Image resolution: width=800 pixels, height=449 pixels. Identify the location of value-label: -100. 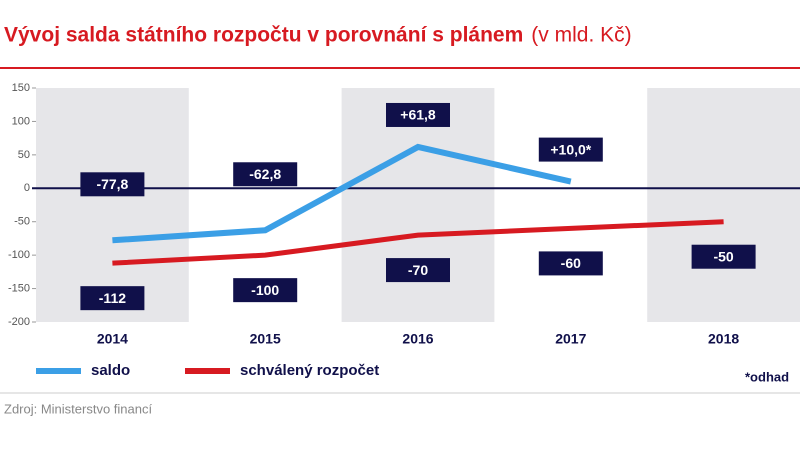
(265, 290).